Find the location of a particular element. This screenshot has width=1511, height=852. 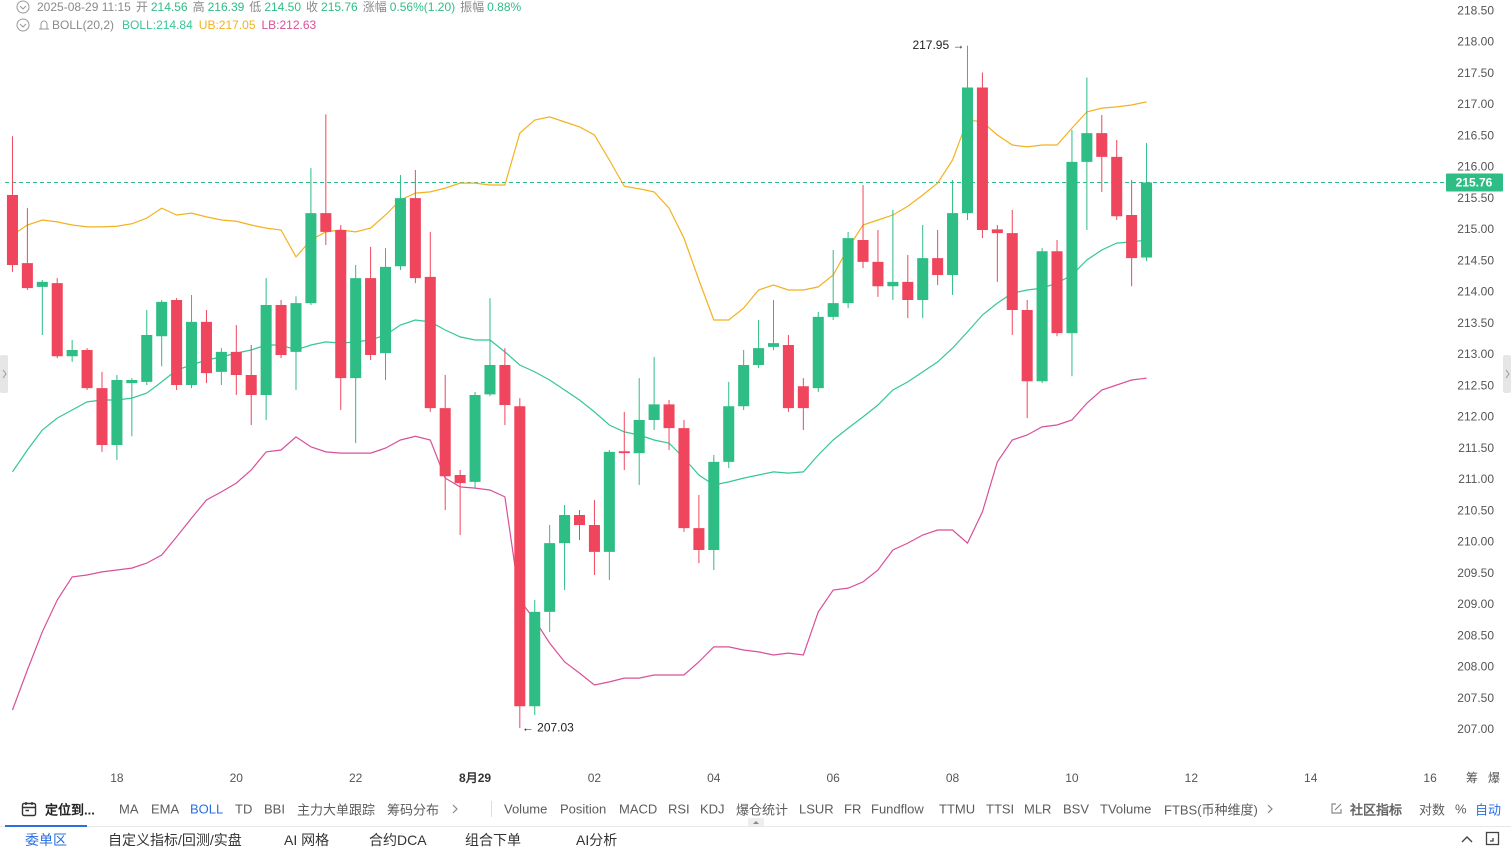

x-tick-label: 08 is located at coordinates (953, 778).